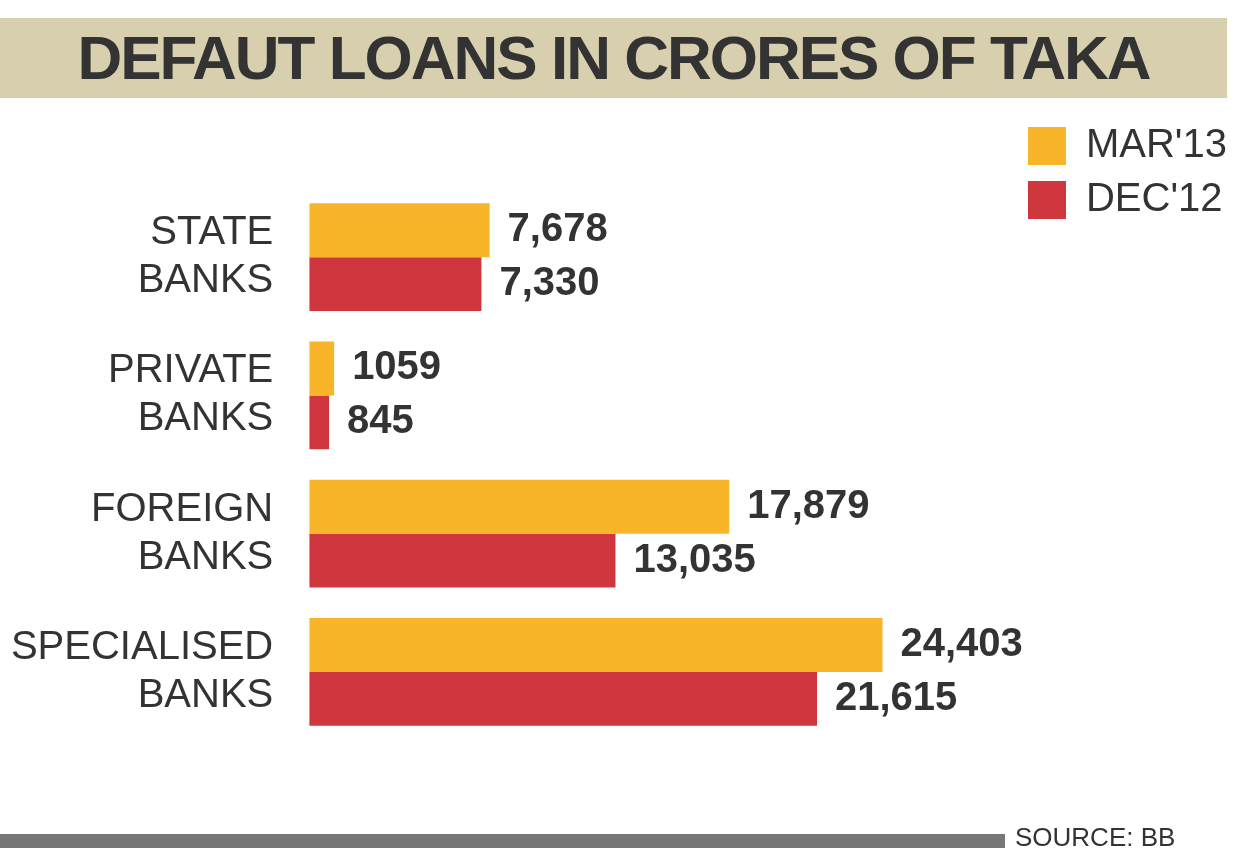 The height and width of the screenshot is (855, 1247). What do you see at coordinates (191, 392) in the screenshot?
I see `y-tick-label: PRIVATE BANKS` at bounding box center [191, 392].